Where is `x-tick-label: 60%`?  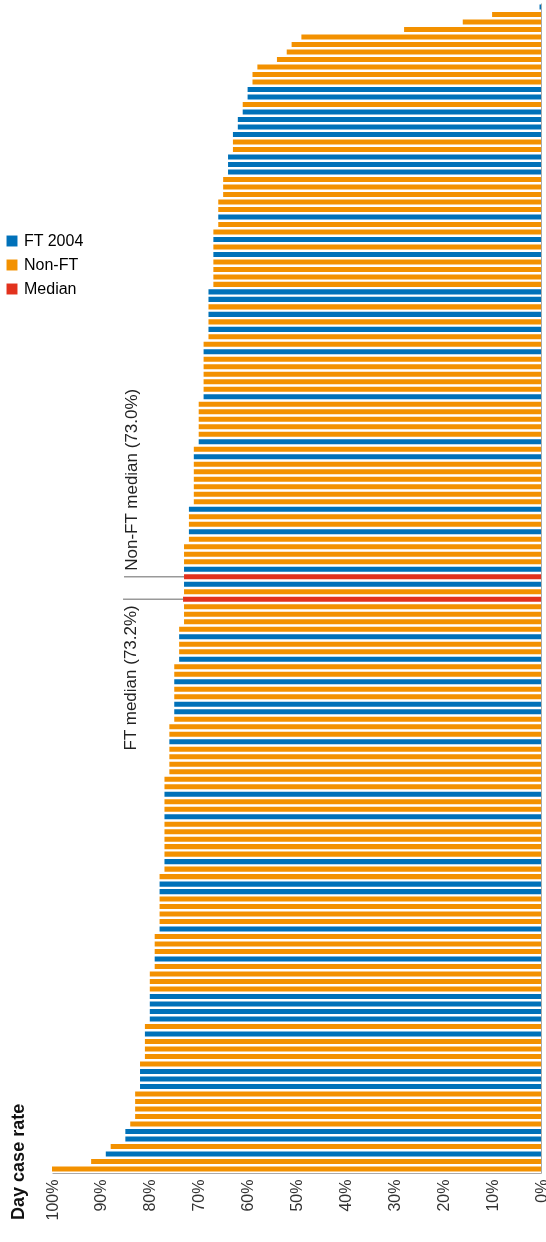 x-tick-label: 60% is located at coordinates (248, 1195).